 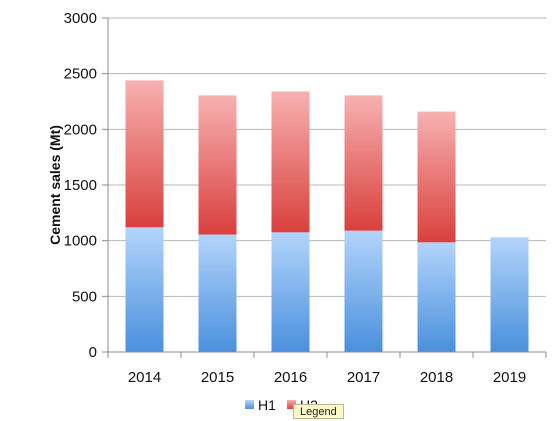 I want to click on y-axis-title: Cement sales (Mt), so click(x=55, y=185).